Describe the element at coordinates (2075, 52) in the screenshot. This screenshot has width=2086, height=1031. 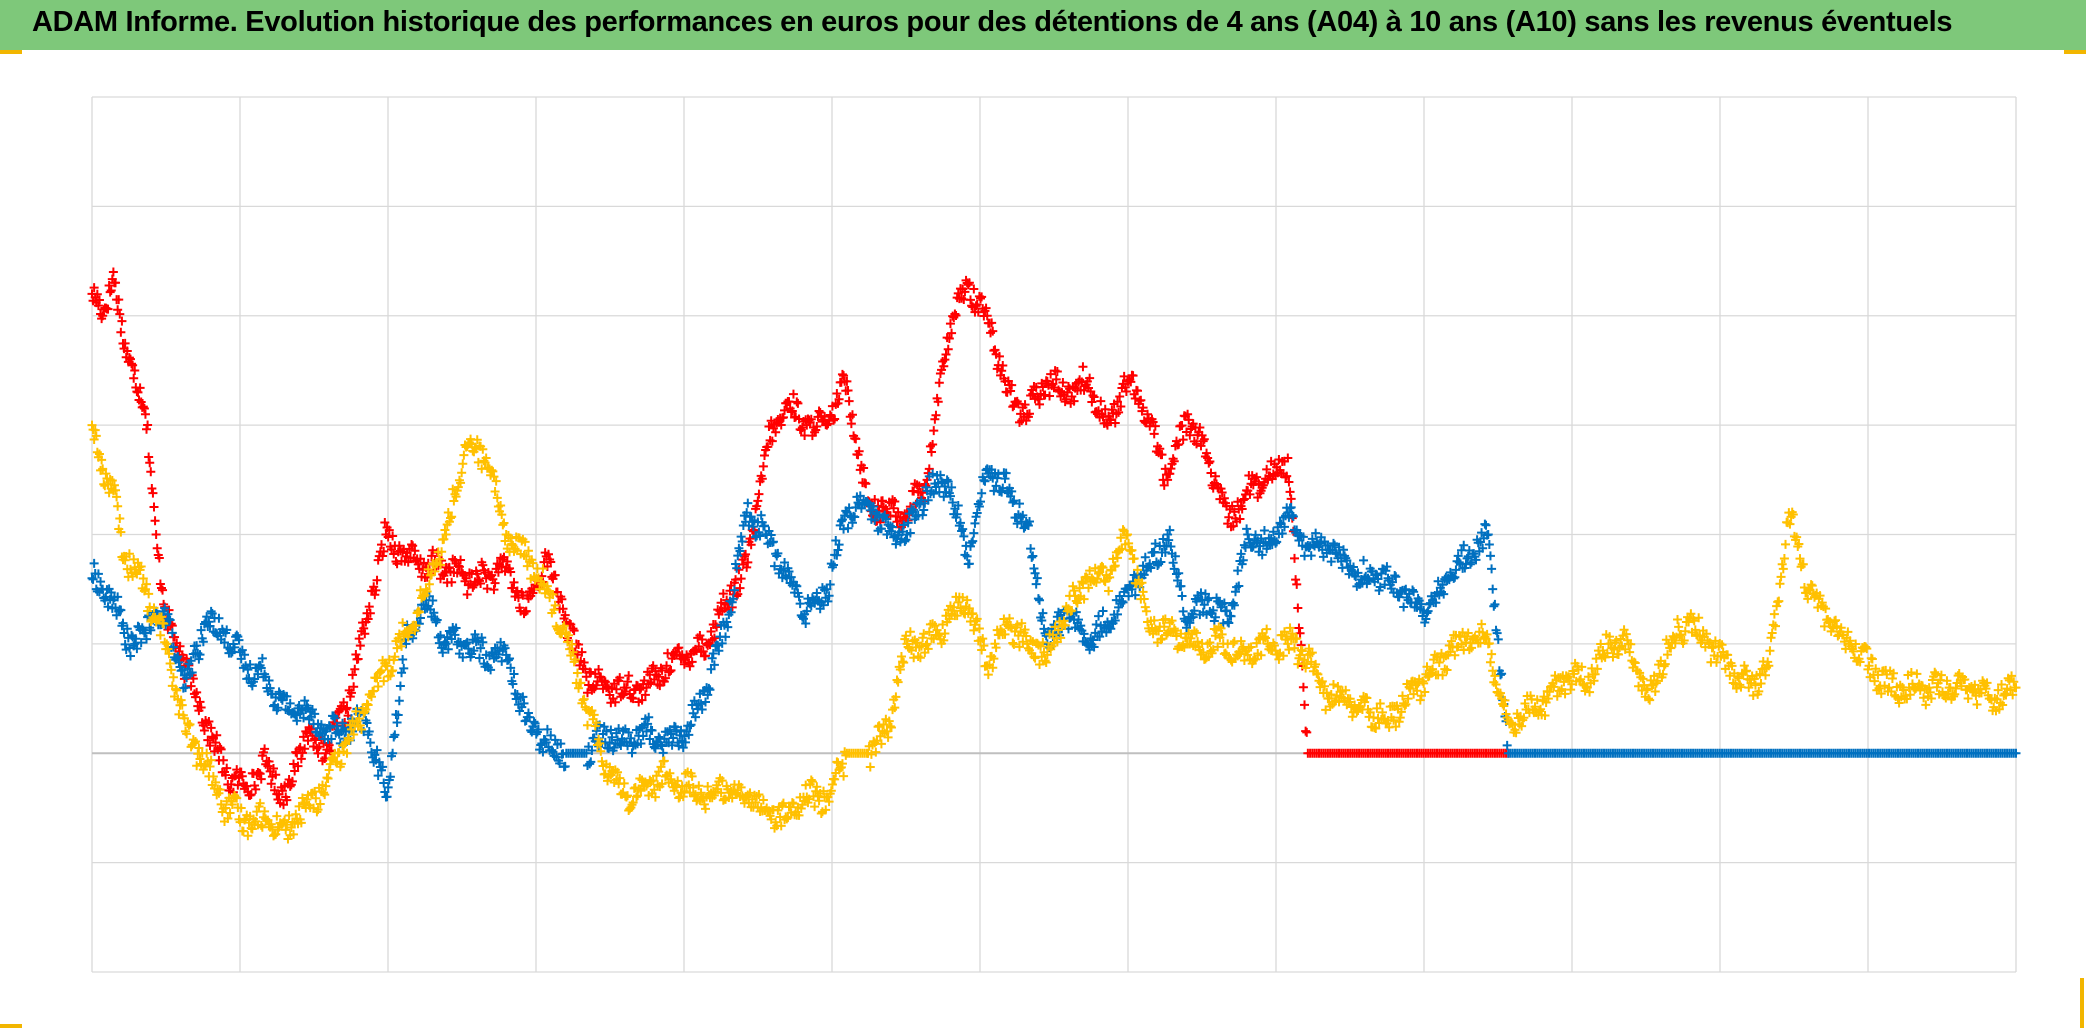
I see `corner-mark-top-right` at that location.